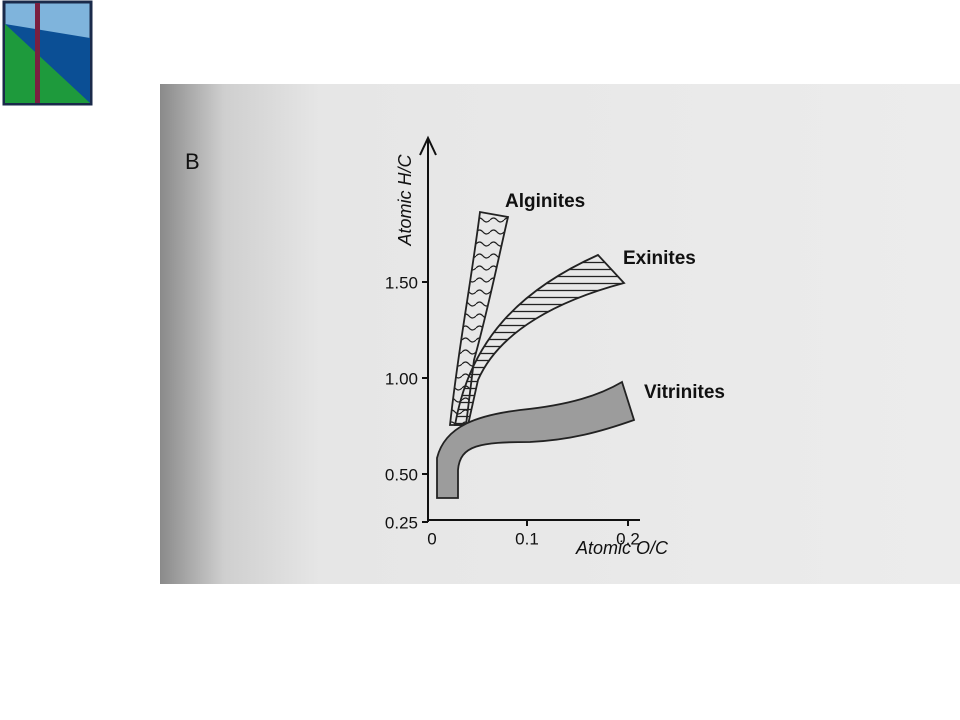 The width and height of the screenshot is (960, 720). I want to click on x-tick-label: 0.1, so click(527, 538).